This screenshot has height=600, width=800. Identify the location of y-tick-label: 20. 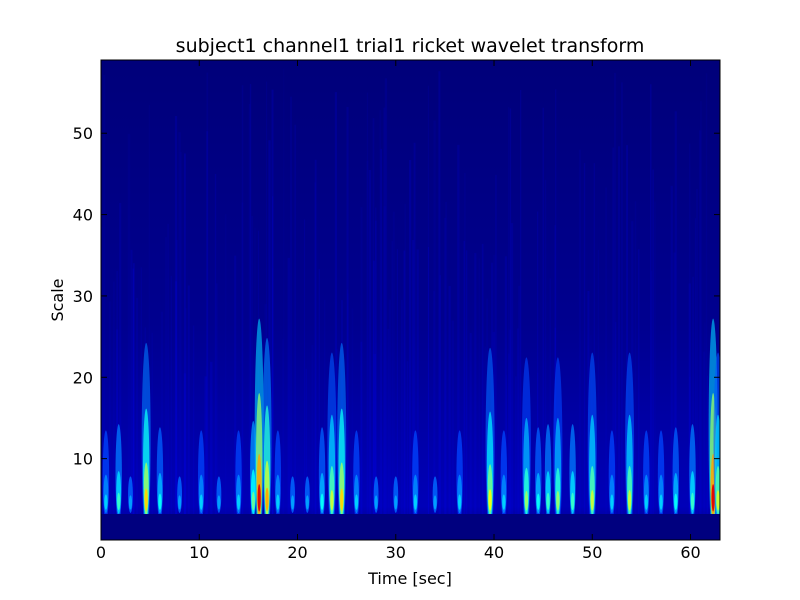
(83, 377).